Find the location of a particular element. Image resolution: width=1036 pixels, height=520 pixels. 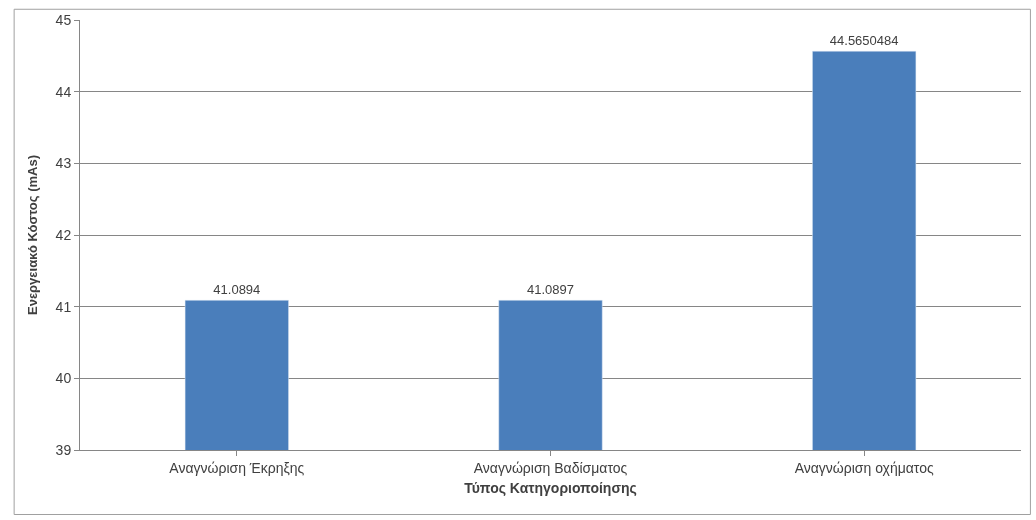

data-label: 41.0894 is located at coordinates (237, 290).